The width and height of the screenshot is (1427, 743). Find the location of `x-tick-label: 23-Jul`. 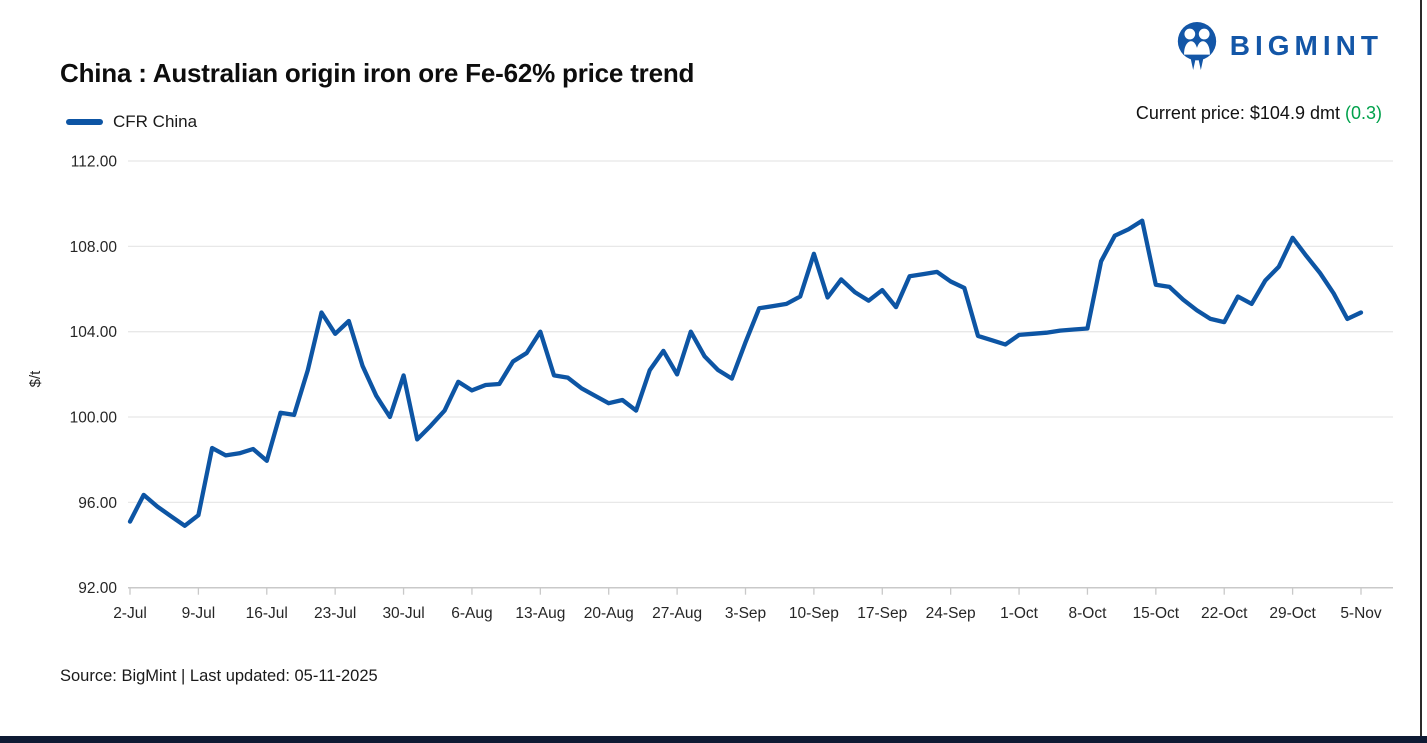

x-tick-label: 23-Jul is located at coordinates (335, 613).